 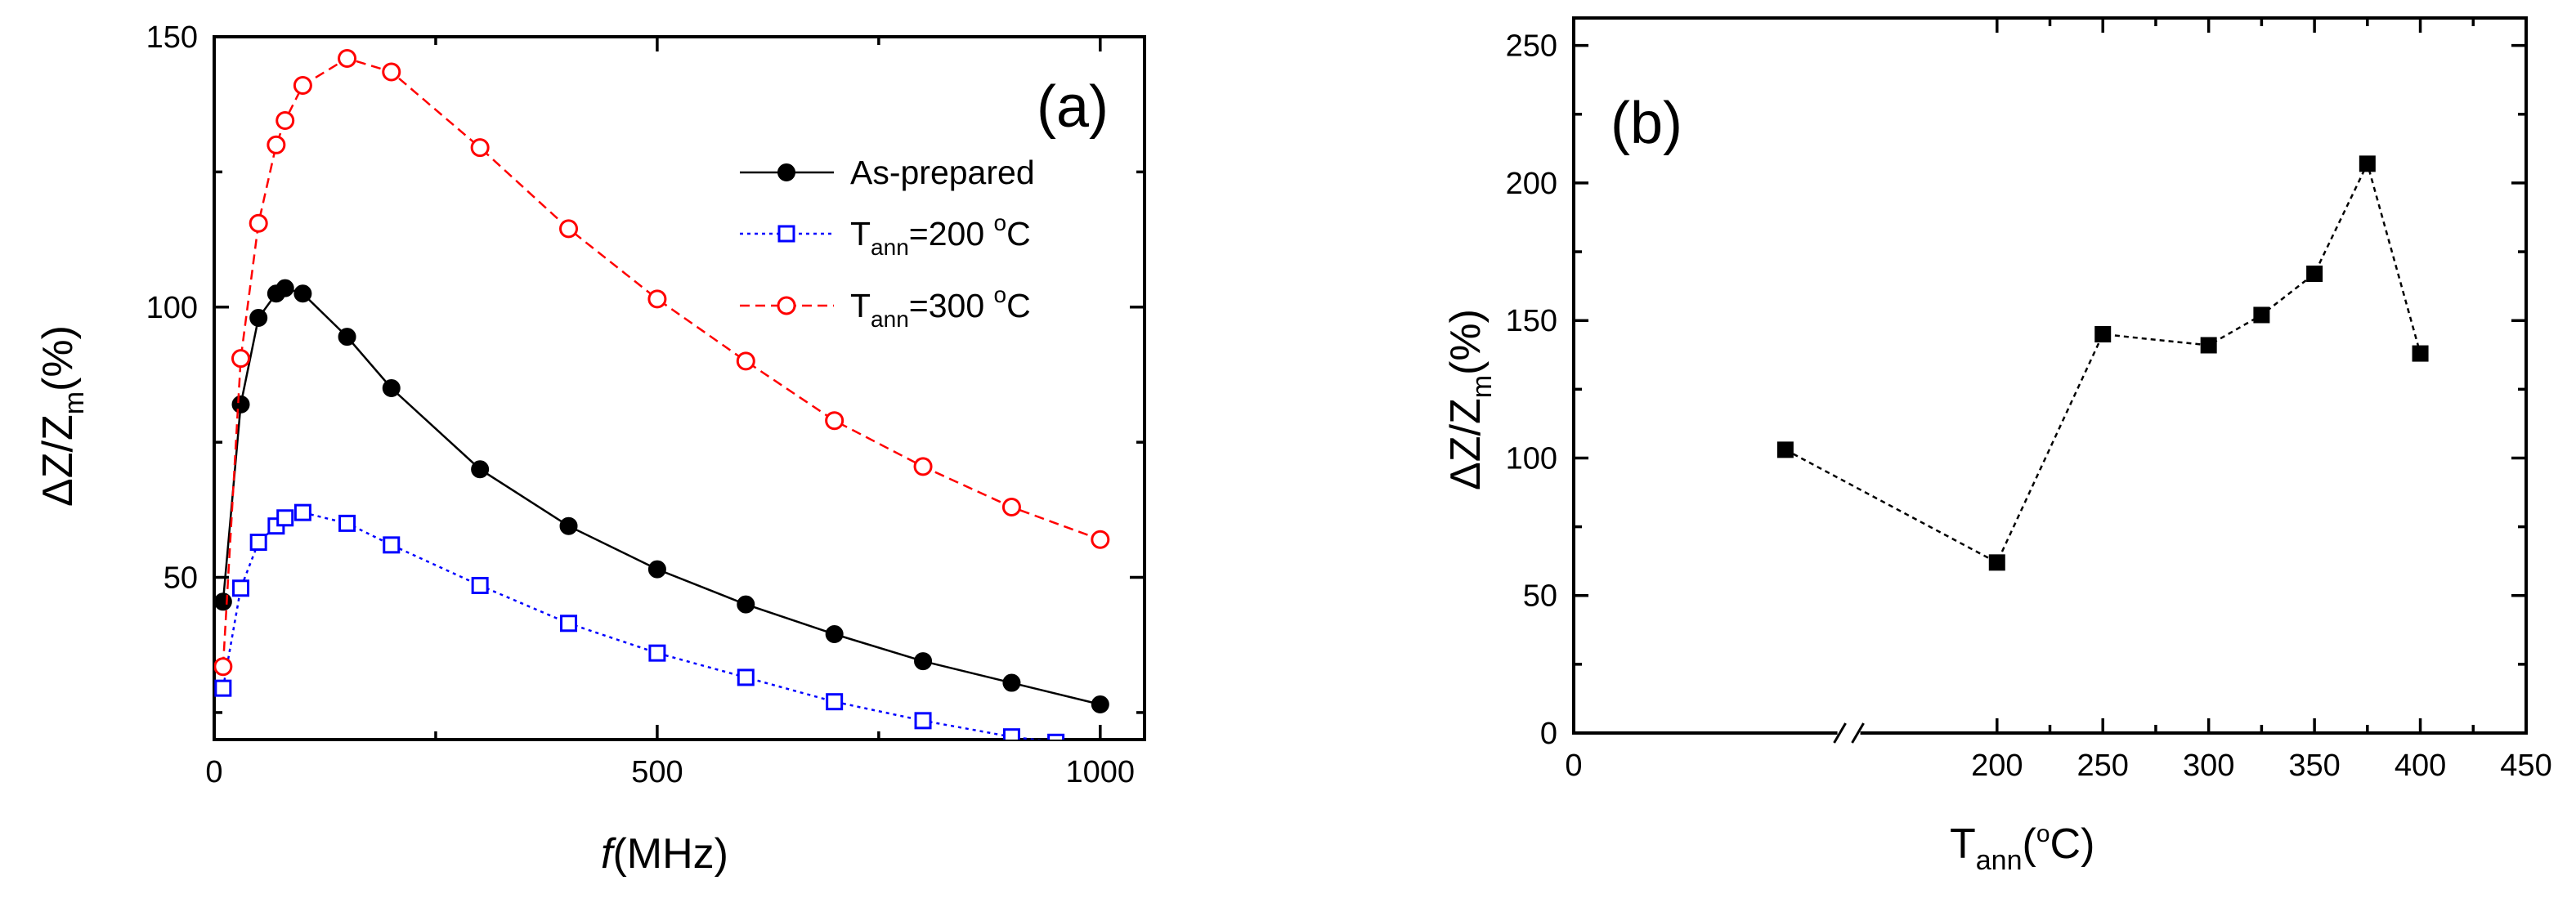 What do you see at coordinates (940, 235) in the screenshot?
I see `legend-label-tann-200: Tann=200 oC` at bounding box center [940, 235].